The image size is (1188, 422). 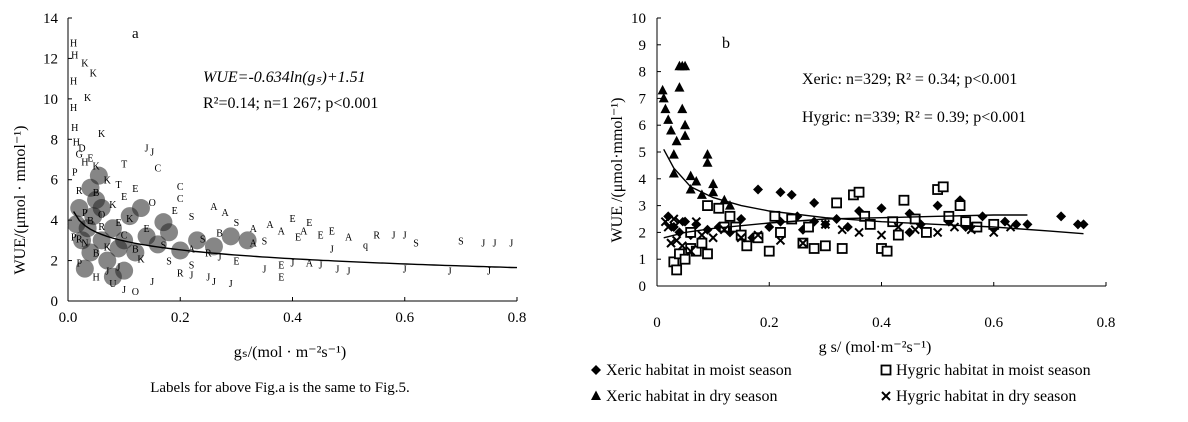 I want to click on panel-a-point: C, so click(x=180, y=199).